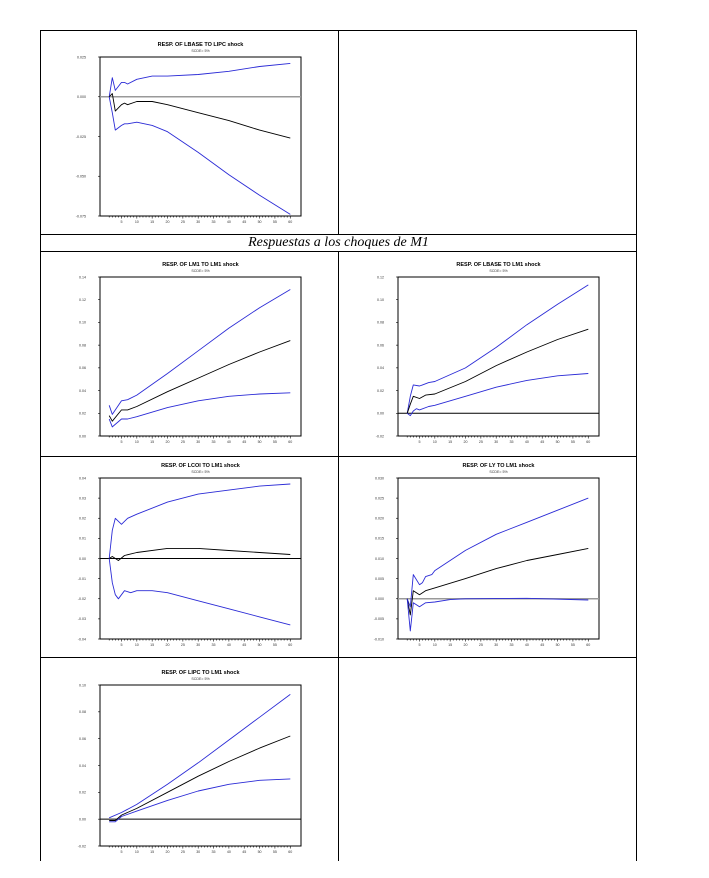  I want to click on y-tick-label: 0.01, so click(82, 539).